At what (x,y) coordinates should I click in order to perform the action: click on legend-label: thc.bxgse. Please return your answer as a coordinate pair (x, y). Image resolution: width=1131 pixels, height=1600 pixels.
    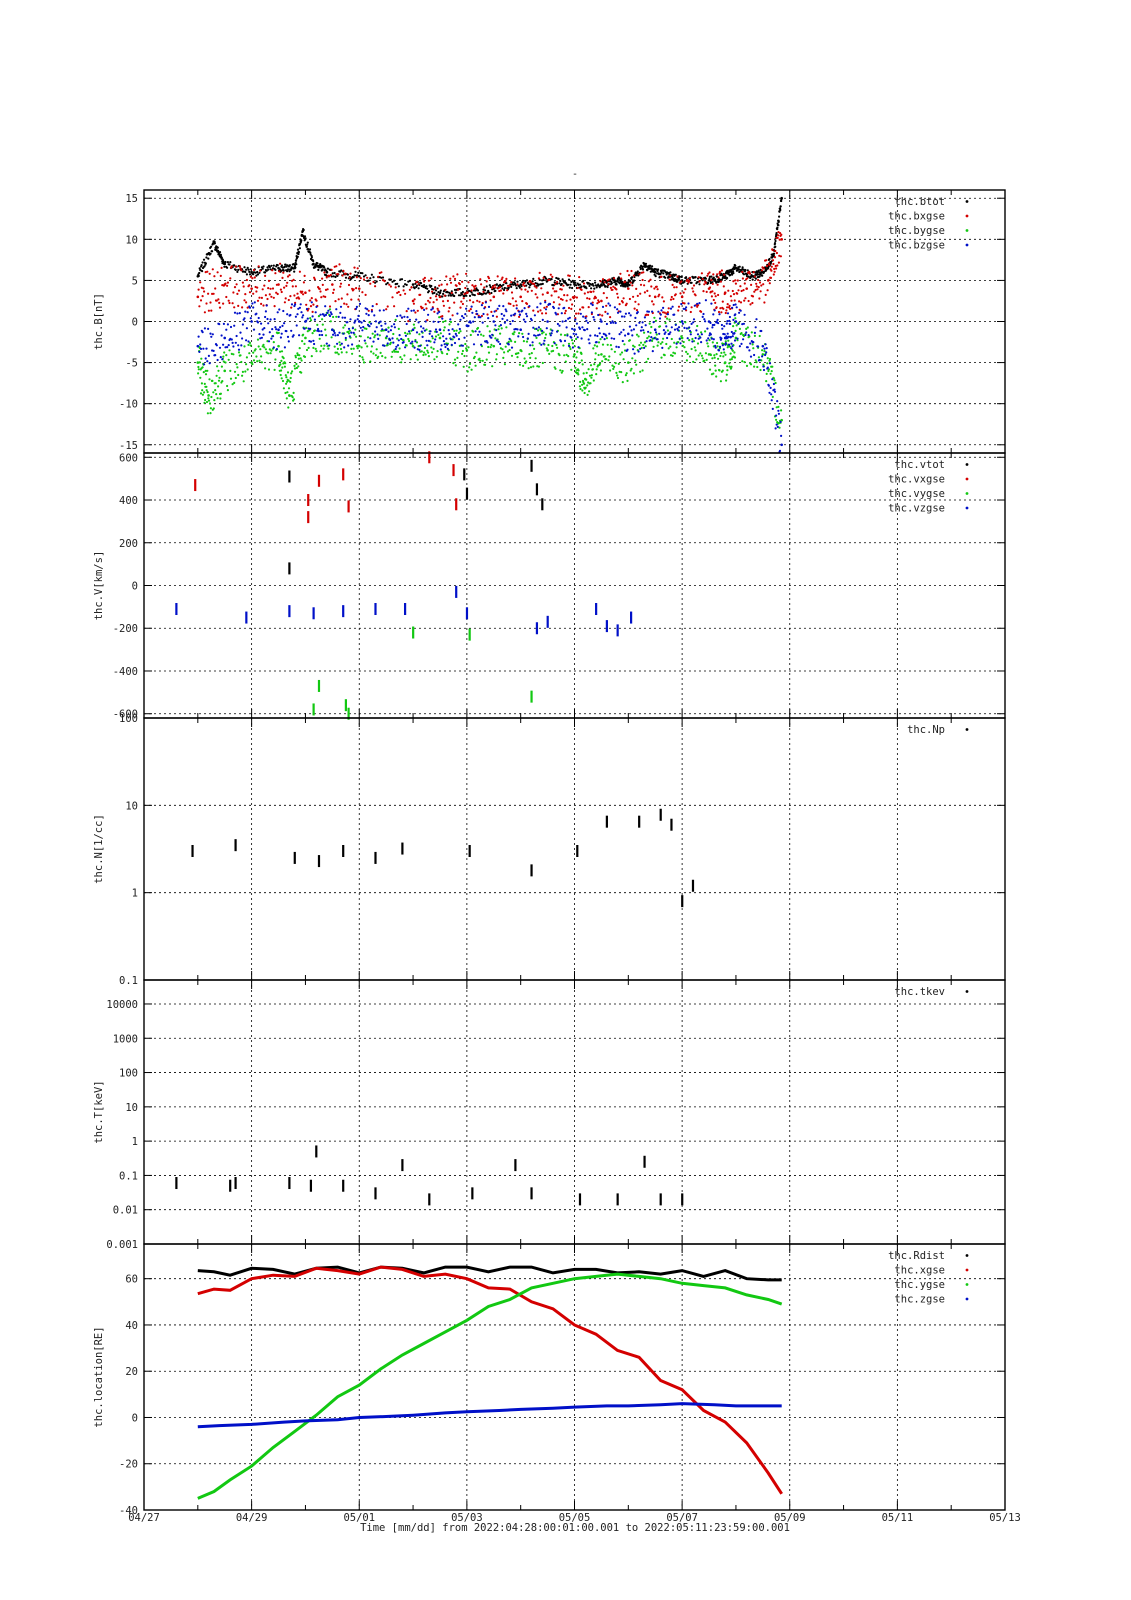
    Looking at the image, I should click on (916, 217).